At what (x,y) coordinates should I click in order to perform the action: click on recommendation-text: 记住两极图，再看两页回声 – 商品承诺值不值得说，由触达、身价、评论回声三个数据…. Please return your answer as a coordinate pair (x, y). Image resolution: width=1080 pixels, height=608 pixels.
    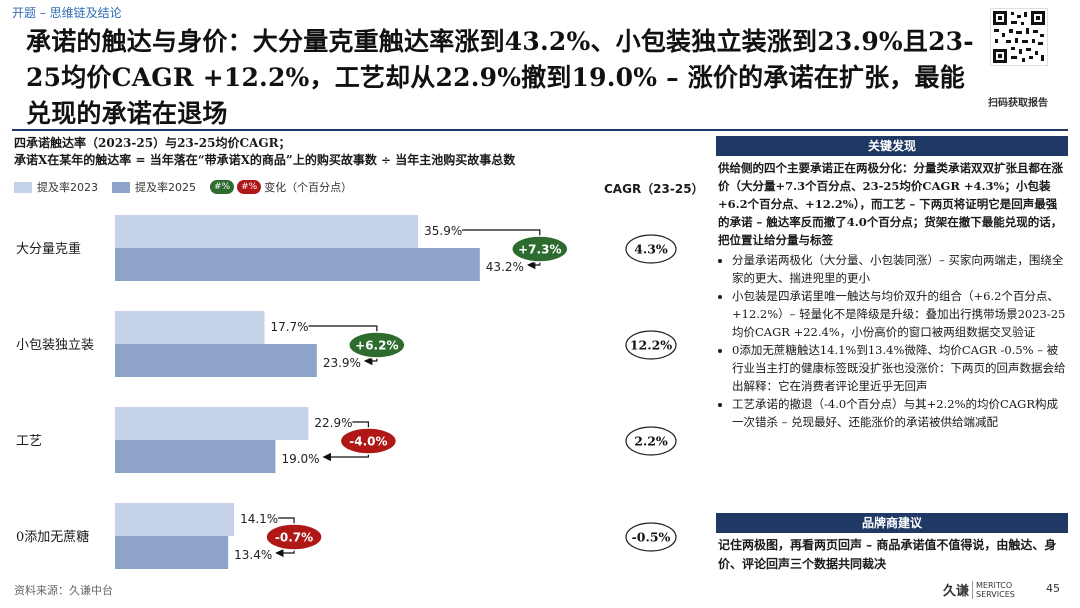
    Looking at the image, I should click on (887, 554).